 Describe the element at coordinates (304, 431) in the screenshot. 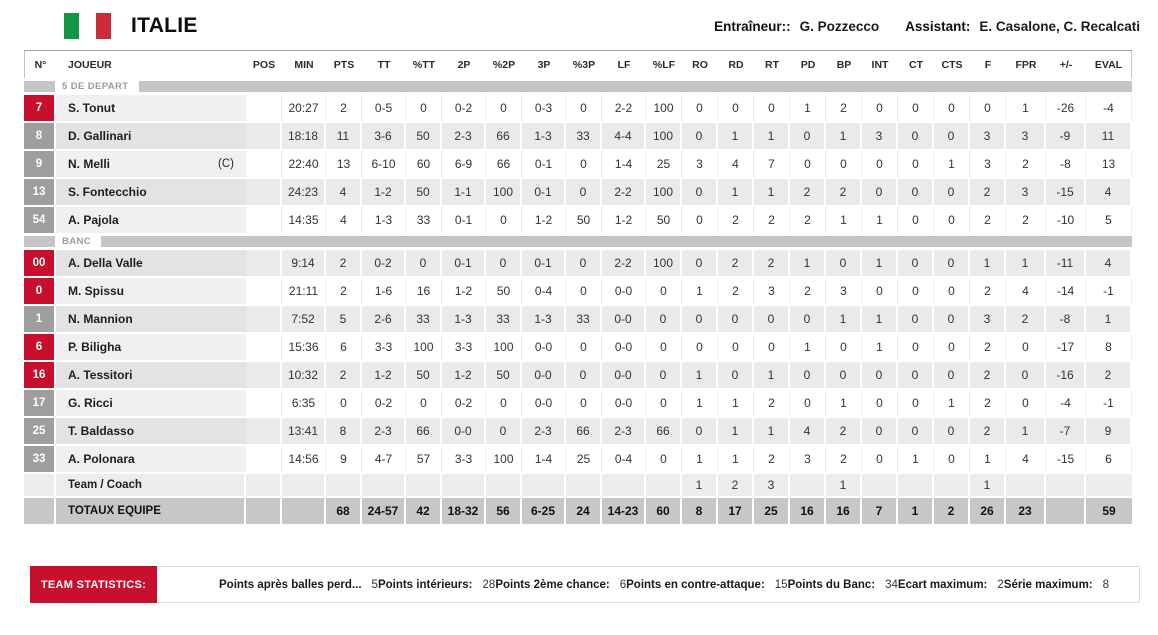

I see `stat-cell: 13:41` at that location.